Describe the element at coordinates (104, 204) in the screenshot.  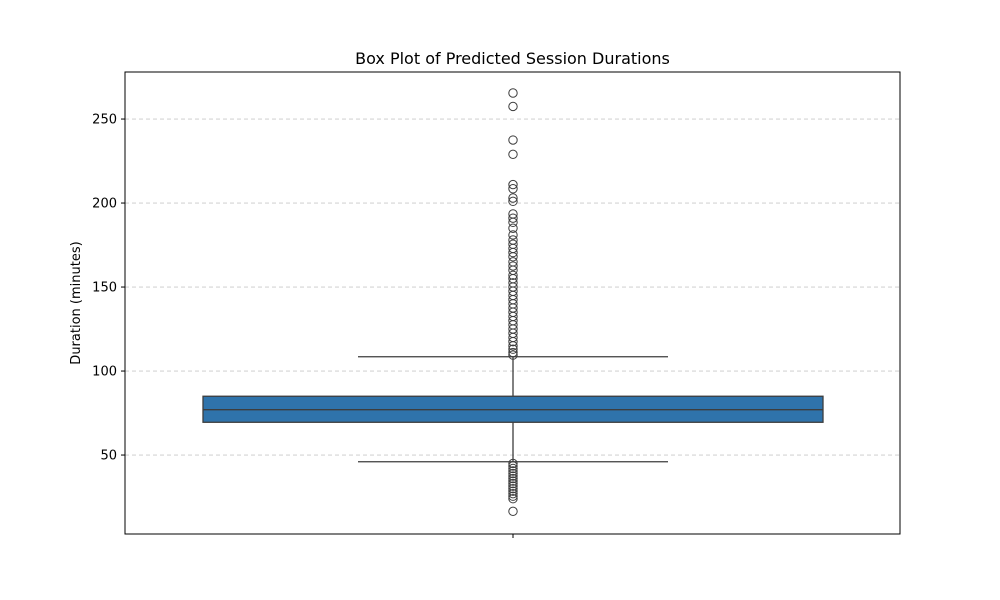
I see `y-tick-label: 200` at that location.